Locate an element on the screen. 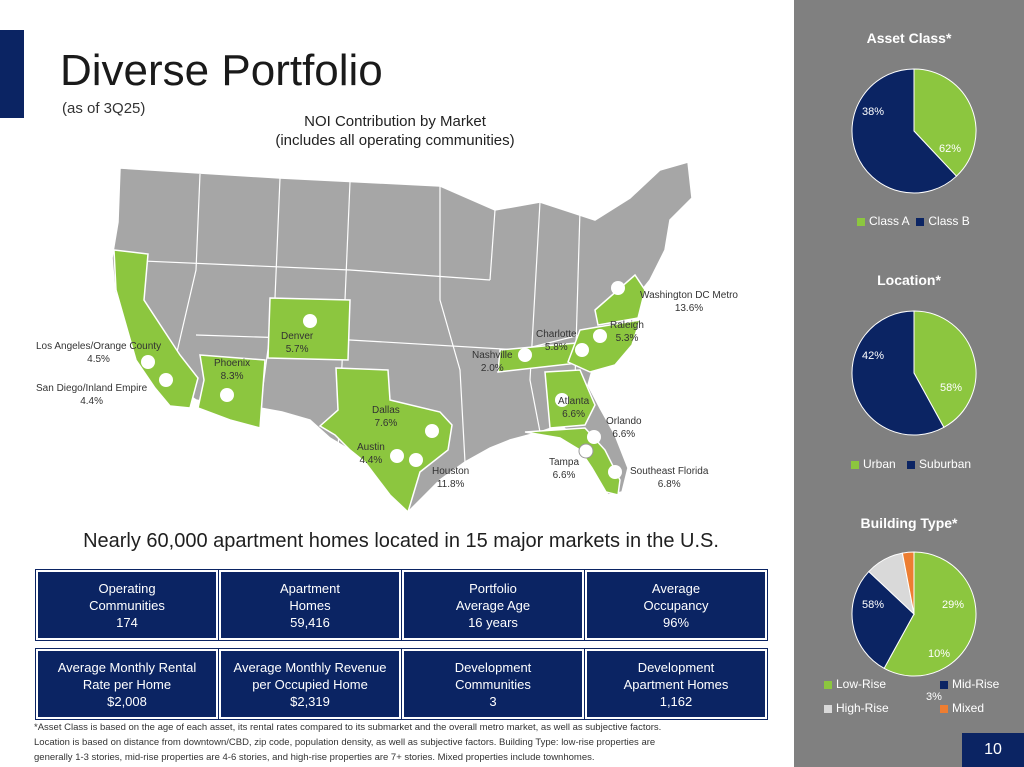 The height and width of the screenshot is (767, 1024). market-label-raleigh: Raleigh 5.3% is located at coordinates (627, 332).